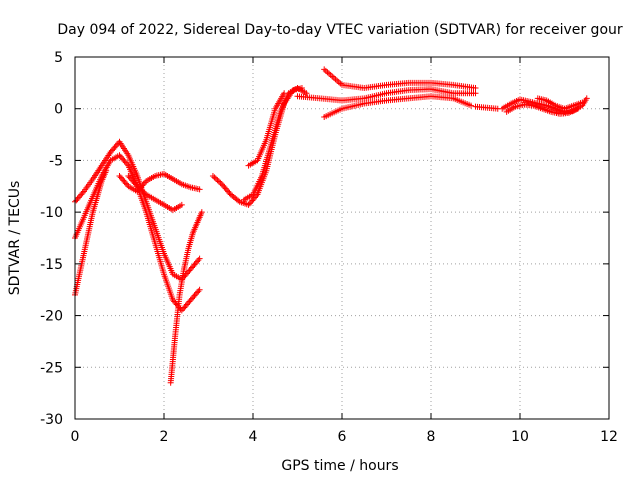 The width and height of the screenshot is (640, 480). I want to click on x-tick-label: 10, so click(520, 437).